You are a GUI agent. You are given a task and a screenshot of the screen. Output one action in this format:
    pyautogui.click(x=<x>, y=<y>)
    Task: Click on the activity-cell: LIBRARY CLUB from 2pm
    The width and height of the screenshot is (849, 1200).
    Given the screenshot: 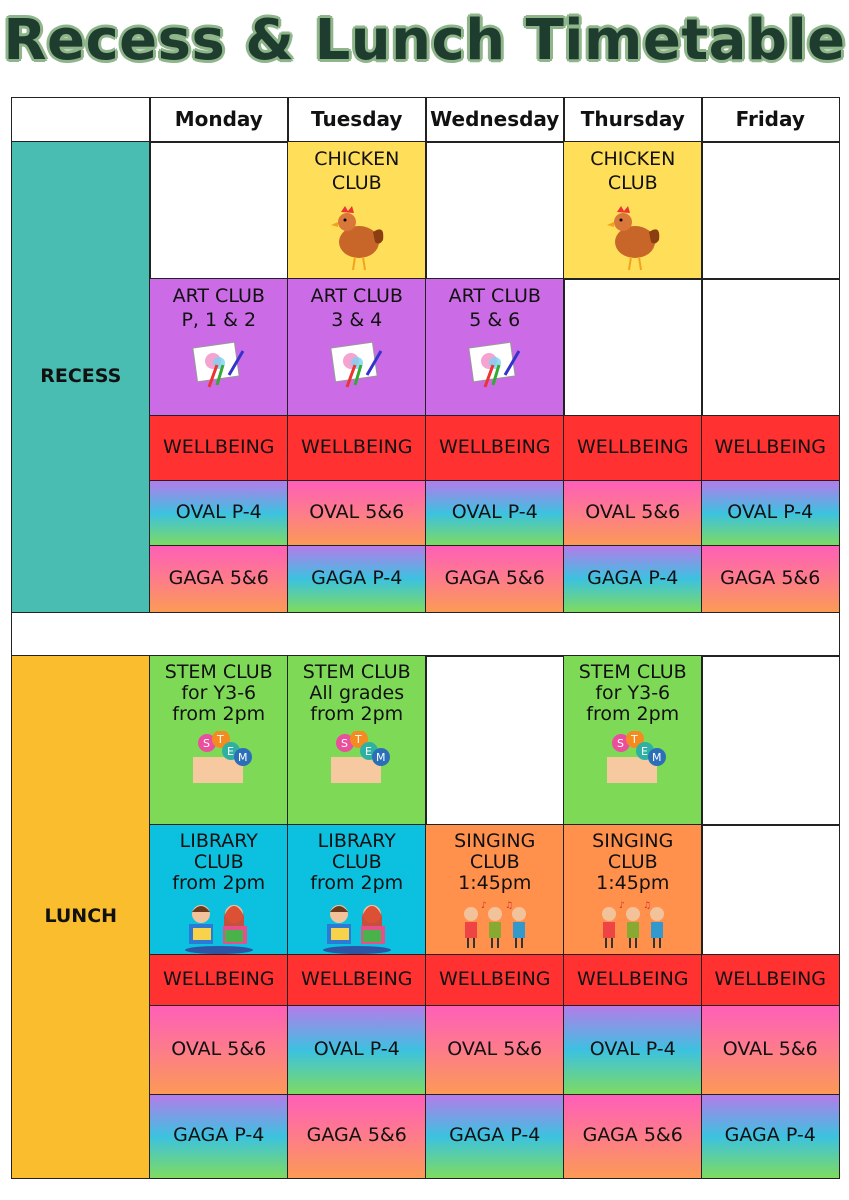 What is the action you would take?
    pyautogui.click(x=357, y=890)
    